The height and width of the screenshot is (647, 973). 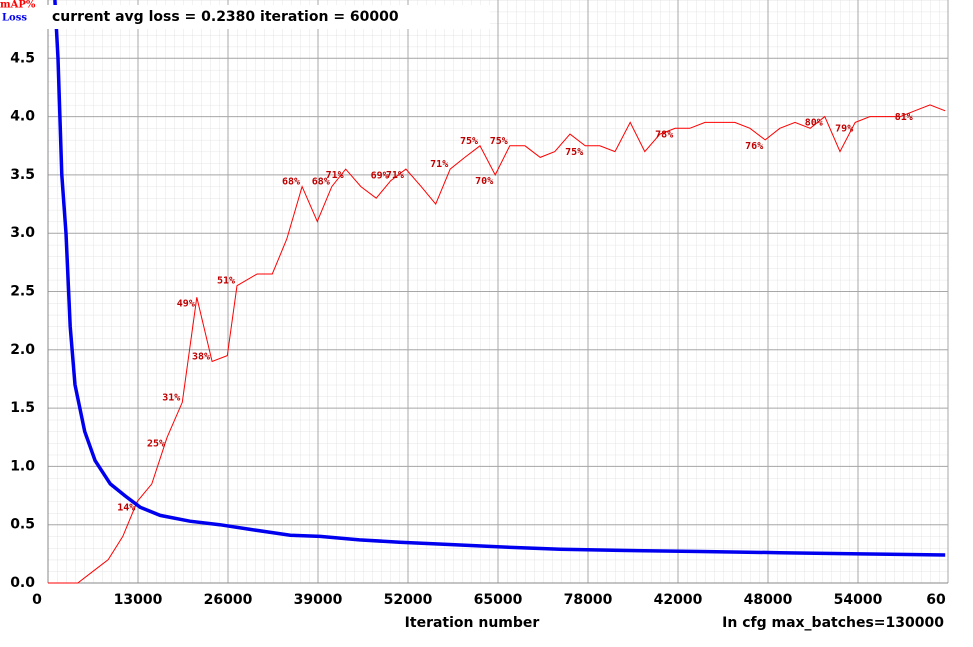 What do you see at coordinates (588, 600) in the screenshot?
I see `x-tick-label: 78000` at bounding box center [588, 600].